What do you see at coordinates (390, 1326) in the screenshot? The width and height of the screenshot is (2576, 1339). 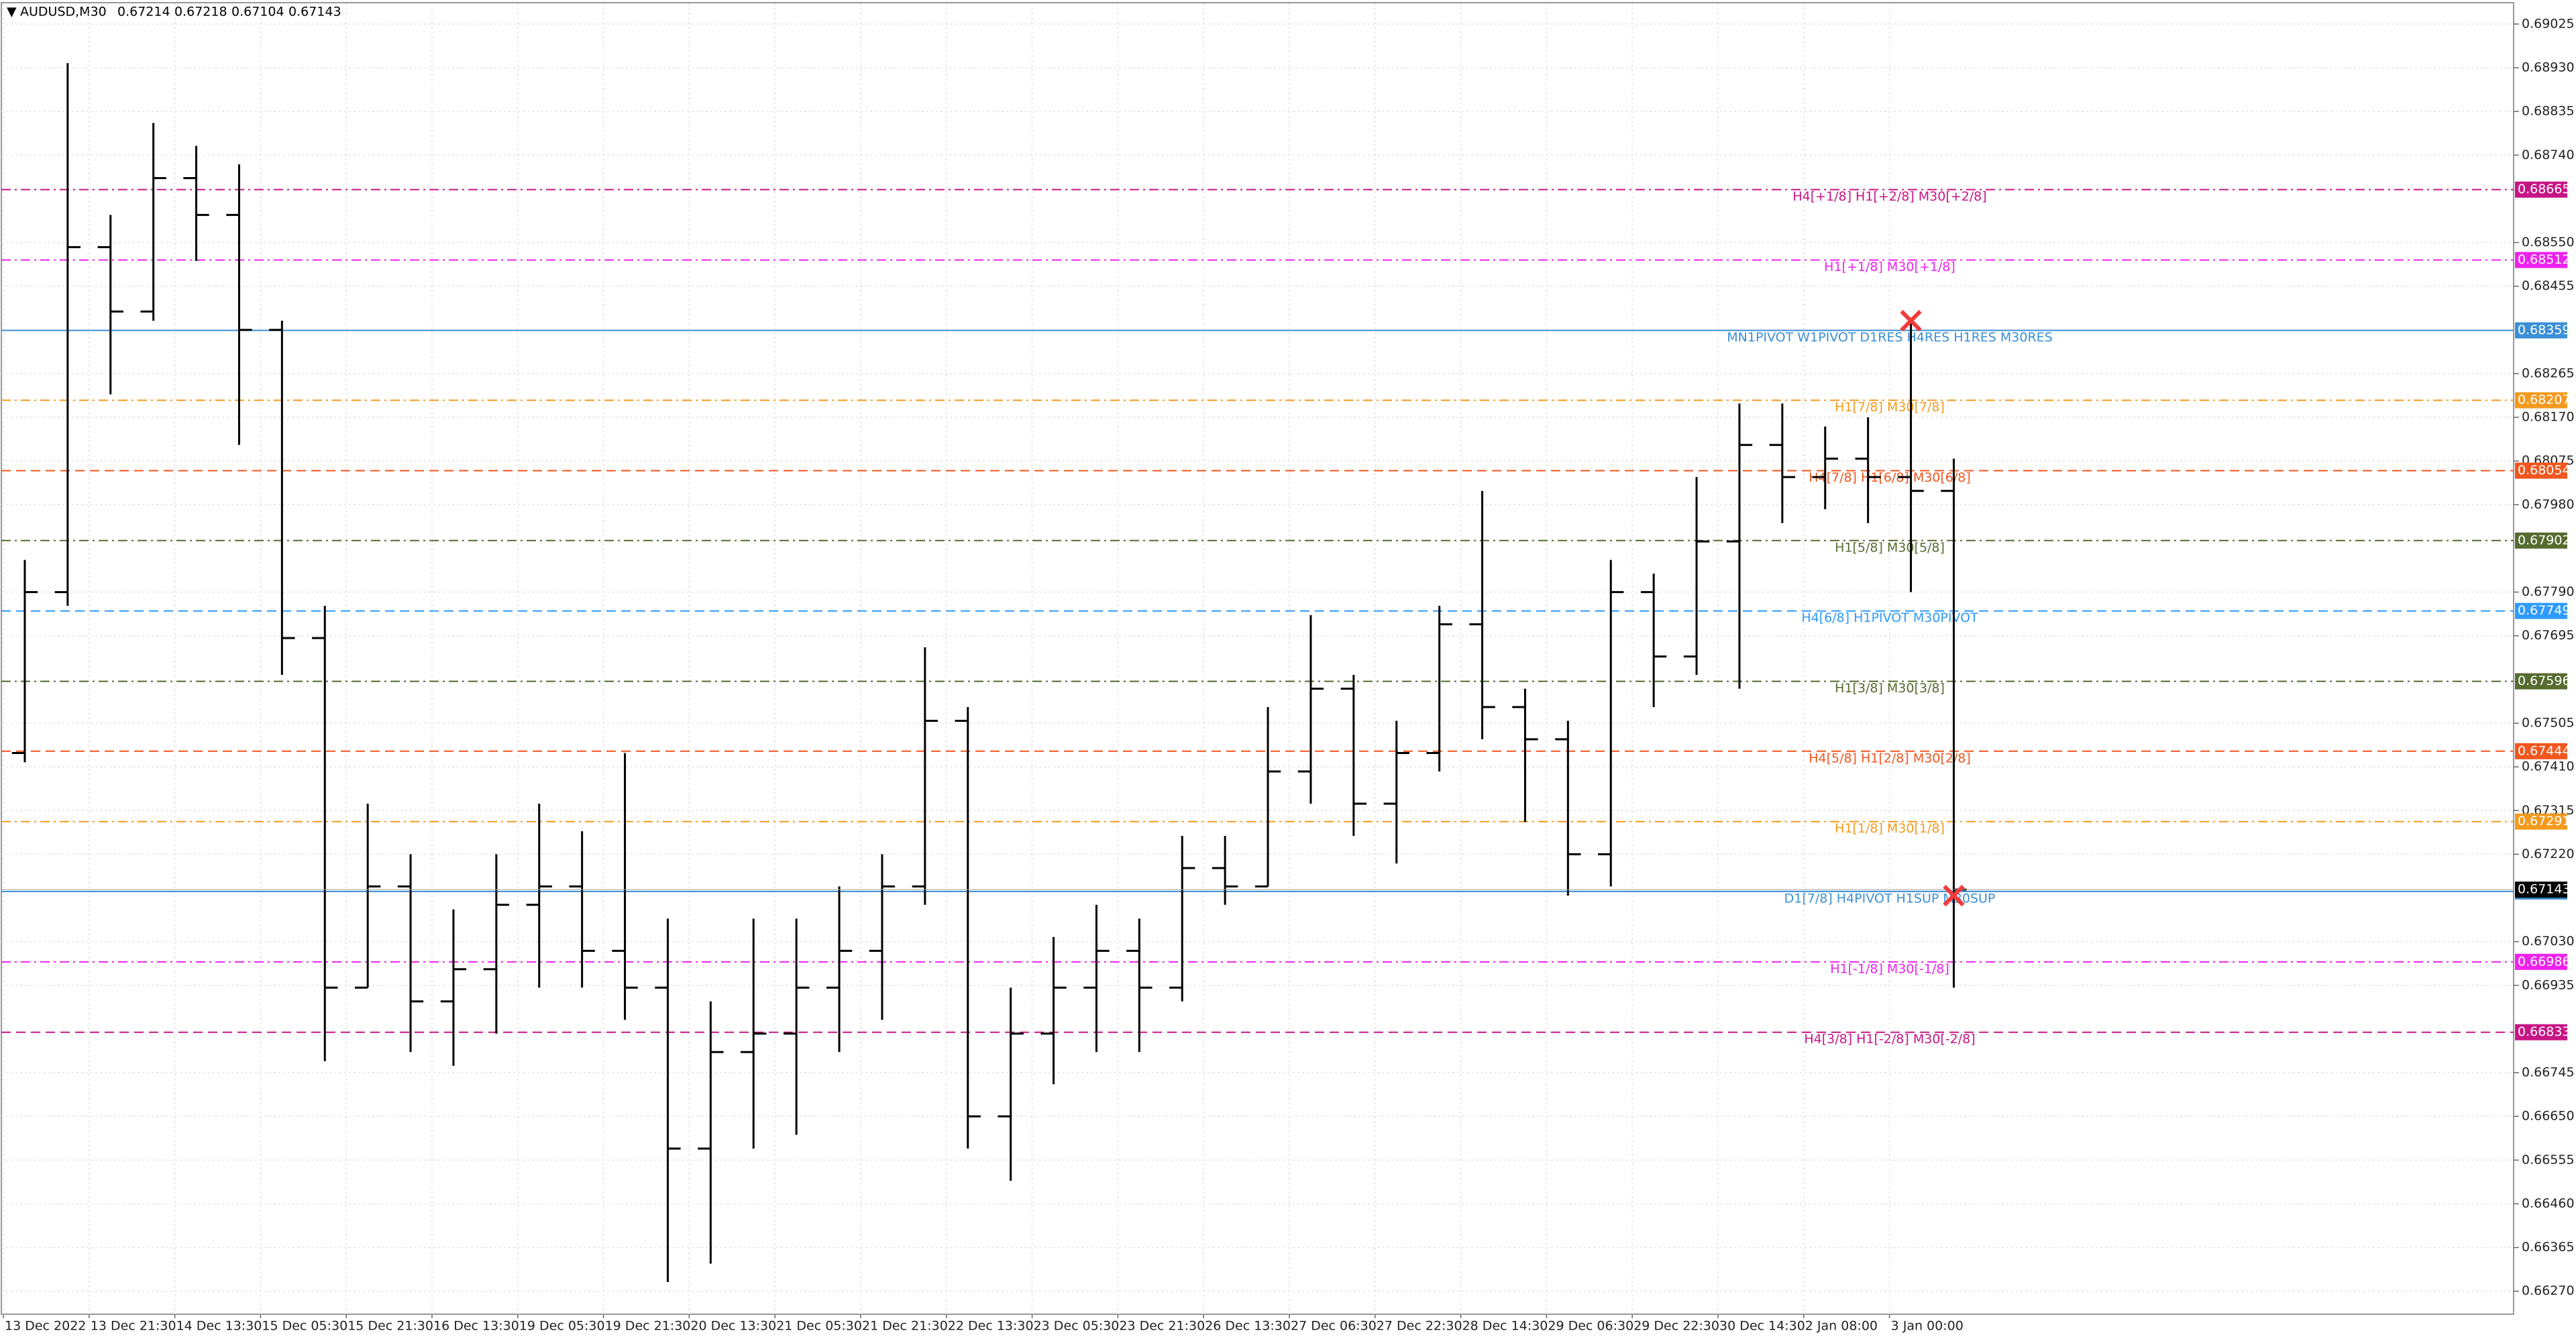 I see `x-tick-label: 15 Dec 21:30` at bounding box center [390, 1326].